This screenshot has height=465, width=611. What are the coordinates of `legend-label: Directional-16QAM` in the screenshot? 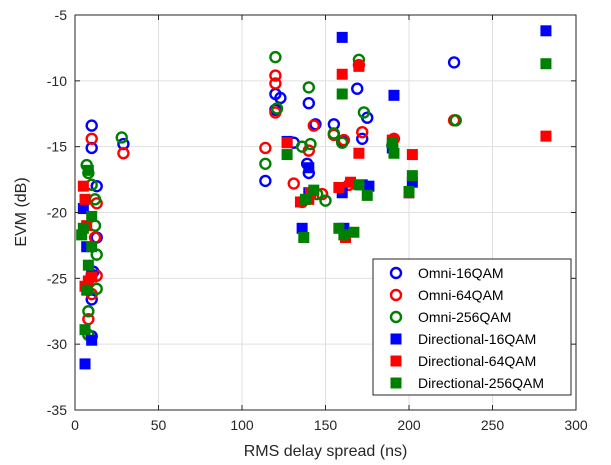 It's located at (477, 339).